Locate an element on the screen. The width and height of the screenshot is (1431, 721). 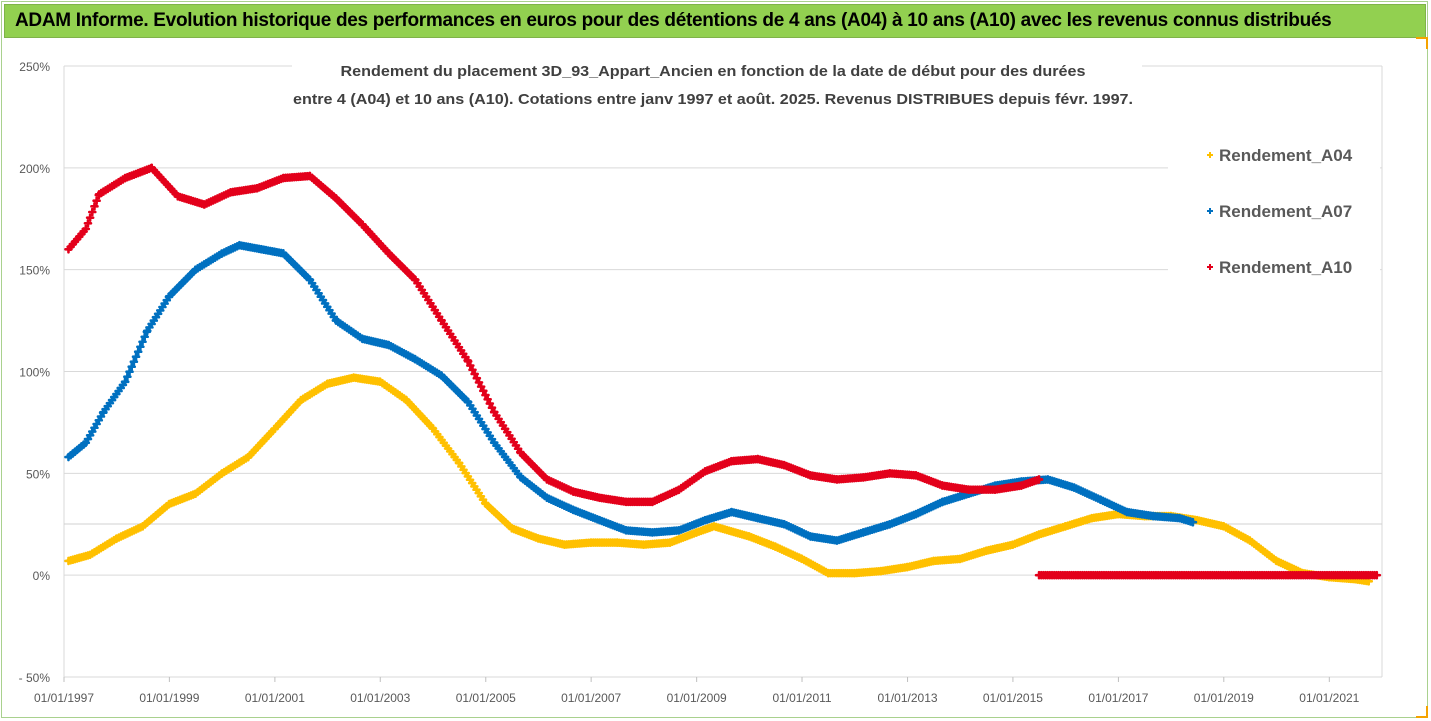
legend-item: Rendement_A10 is located at coordinates (1279, 267).